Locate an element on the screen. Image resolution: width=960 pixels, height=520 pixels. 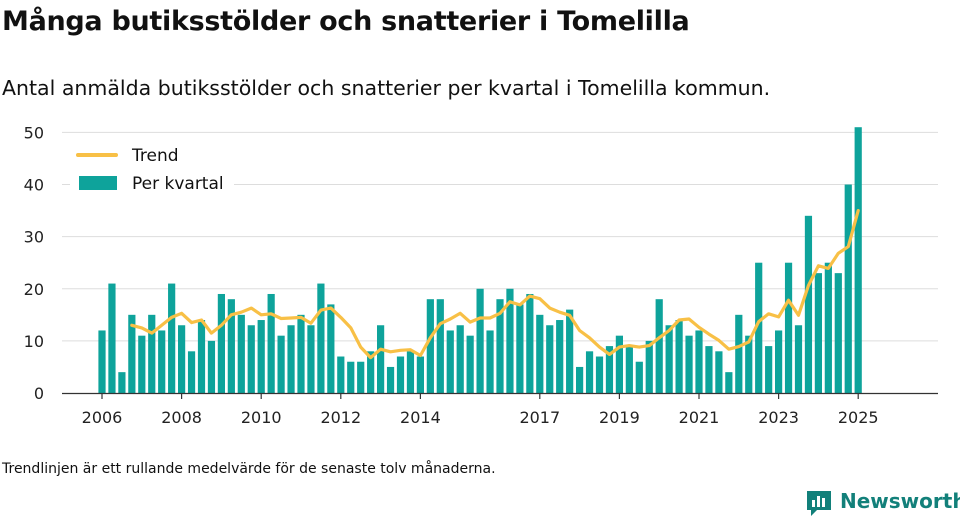
y-tick-label: 40 is located at coordinates (34, 185).